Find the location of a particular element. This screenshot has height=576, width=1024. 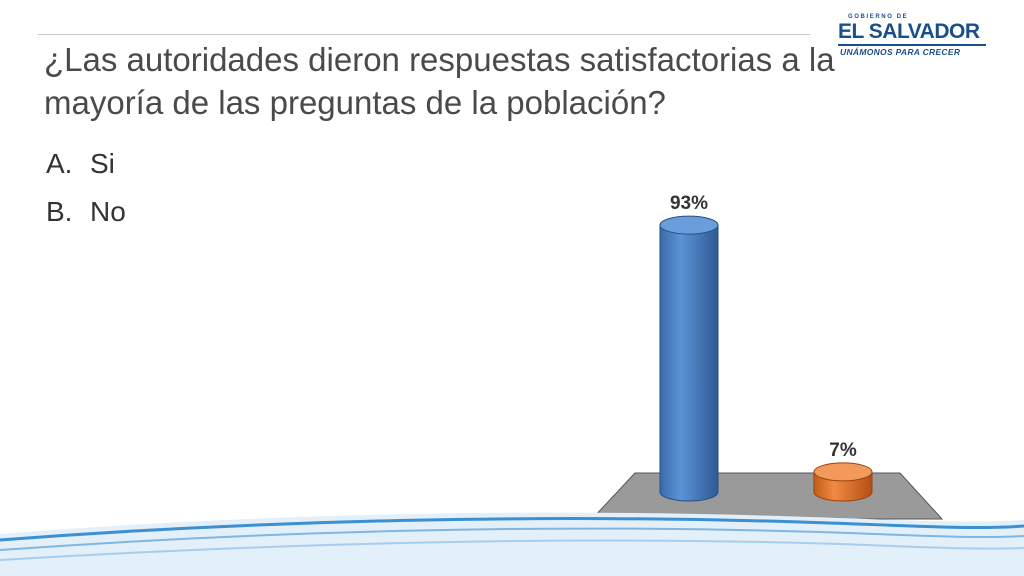

option-b: B. No is located at coordinates (86, 212).